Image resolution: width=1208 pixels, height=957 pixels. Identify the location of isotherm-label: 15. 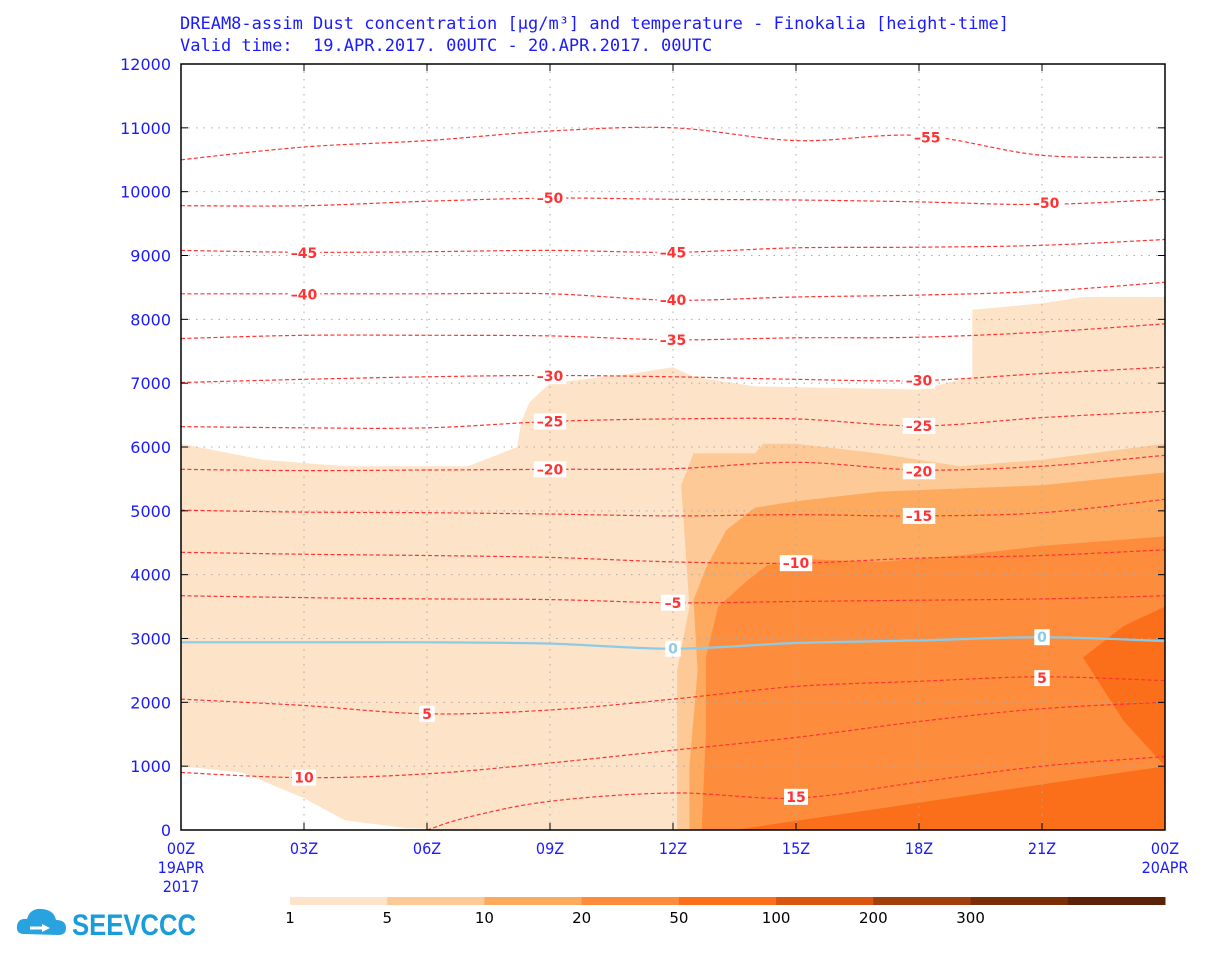
(795, 798).